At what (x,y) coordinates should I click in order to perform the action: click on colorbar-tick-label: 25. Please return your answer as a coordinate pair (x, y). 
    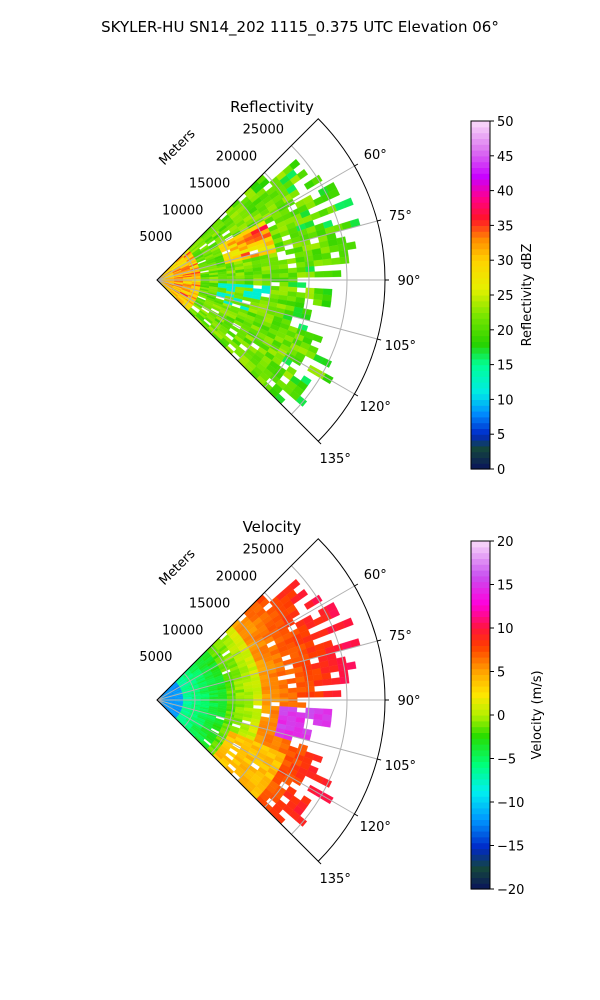
    Looking at the image, I should click on (505, 296).